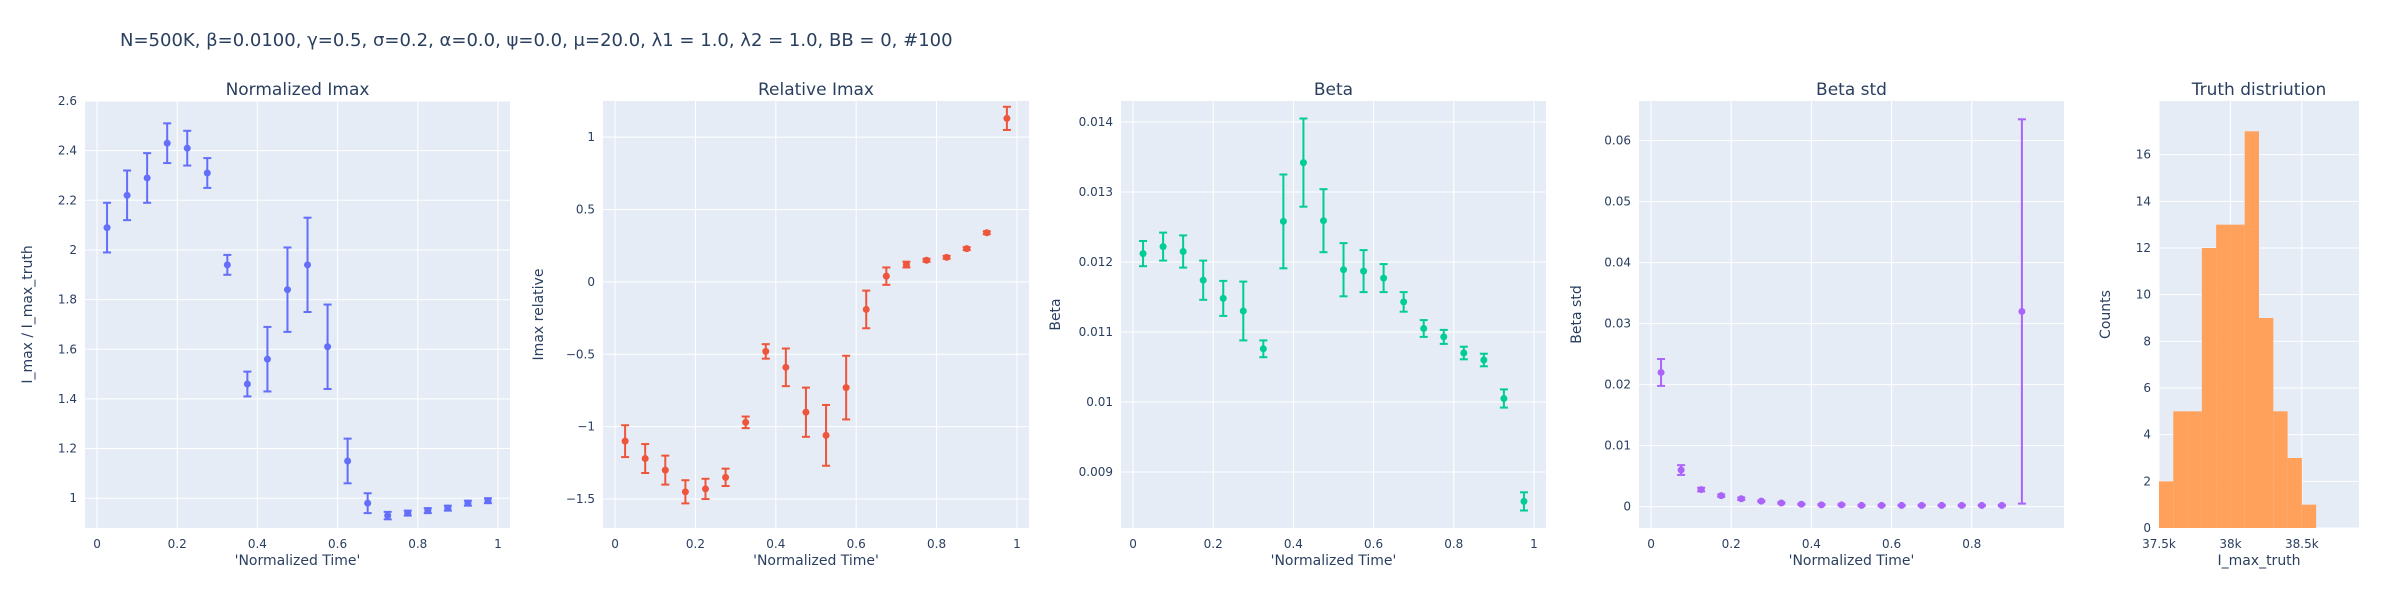 The height and width of the screenshot is (600, 2400). Describe the element at coordinates (2143, 155) in the screenshot. I see `y-tick-label: 16` at that location.